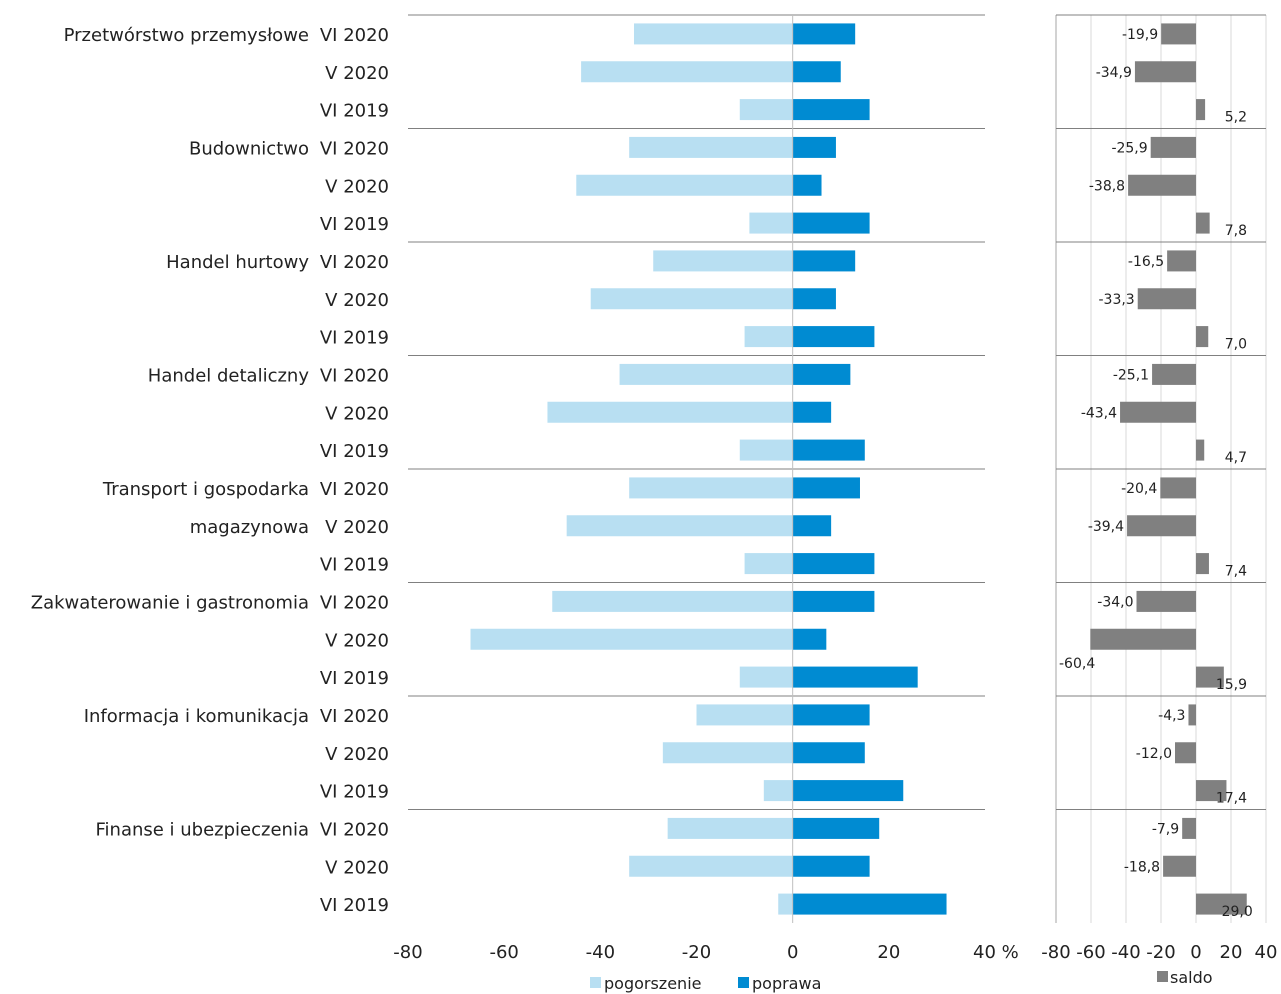 The image size is (1281, 994). I want to click on right-x-tick-label: -20, so click(1160, 952).